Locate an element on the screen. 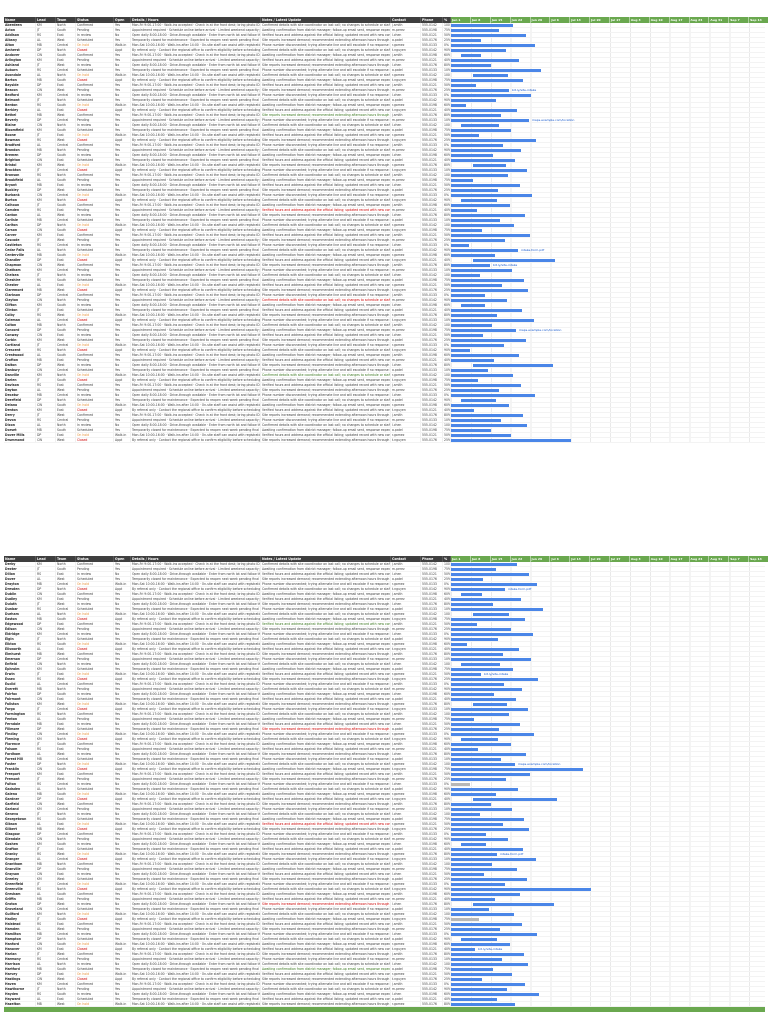 The height and width of the screenshot is (1024, 768). cell-pct: 0% is located at coordinates (447, 984).